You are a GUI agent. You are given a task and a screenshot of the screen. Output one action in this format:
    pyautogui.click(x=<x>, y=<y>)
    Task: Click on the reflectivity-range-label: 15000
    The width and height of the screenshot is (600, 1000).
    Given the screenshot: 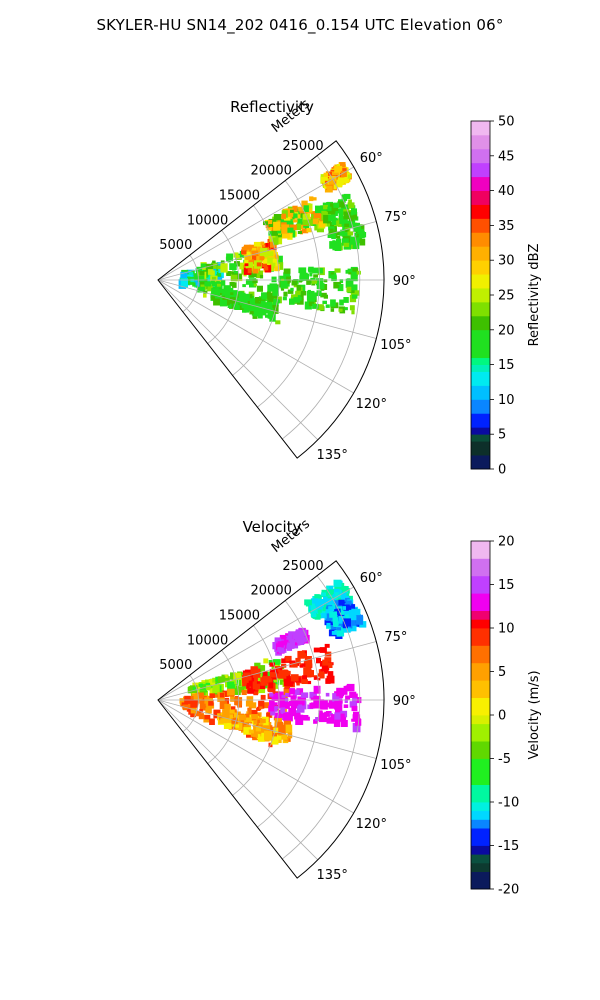 What is the action you would take?
    pyautogui.click(x=239, y=196)
    